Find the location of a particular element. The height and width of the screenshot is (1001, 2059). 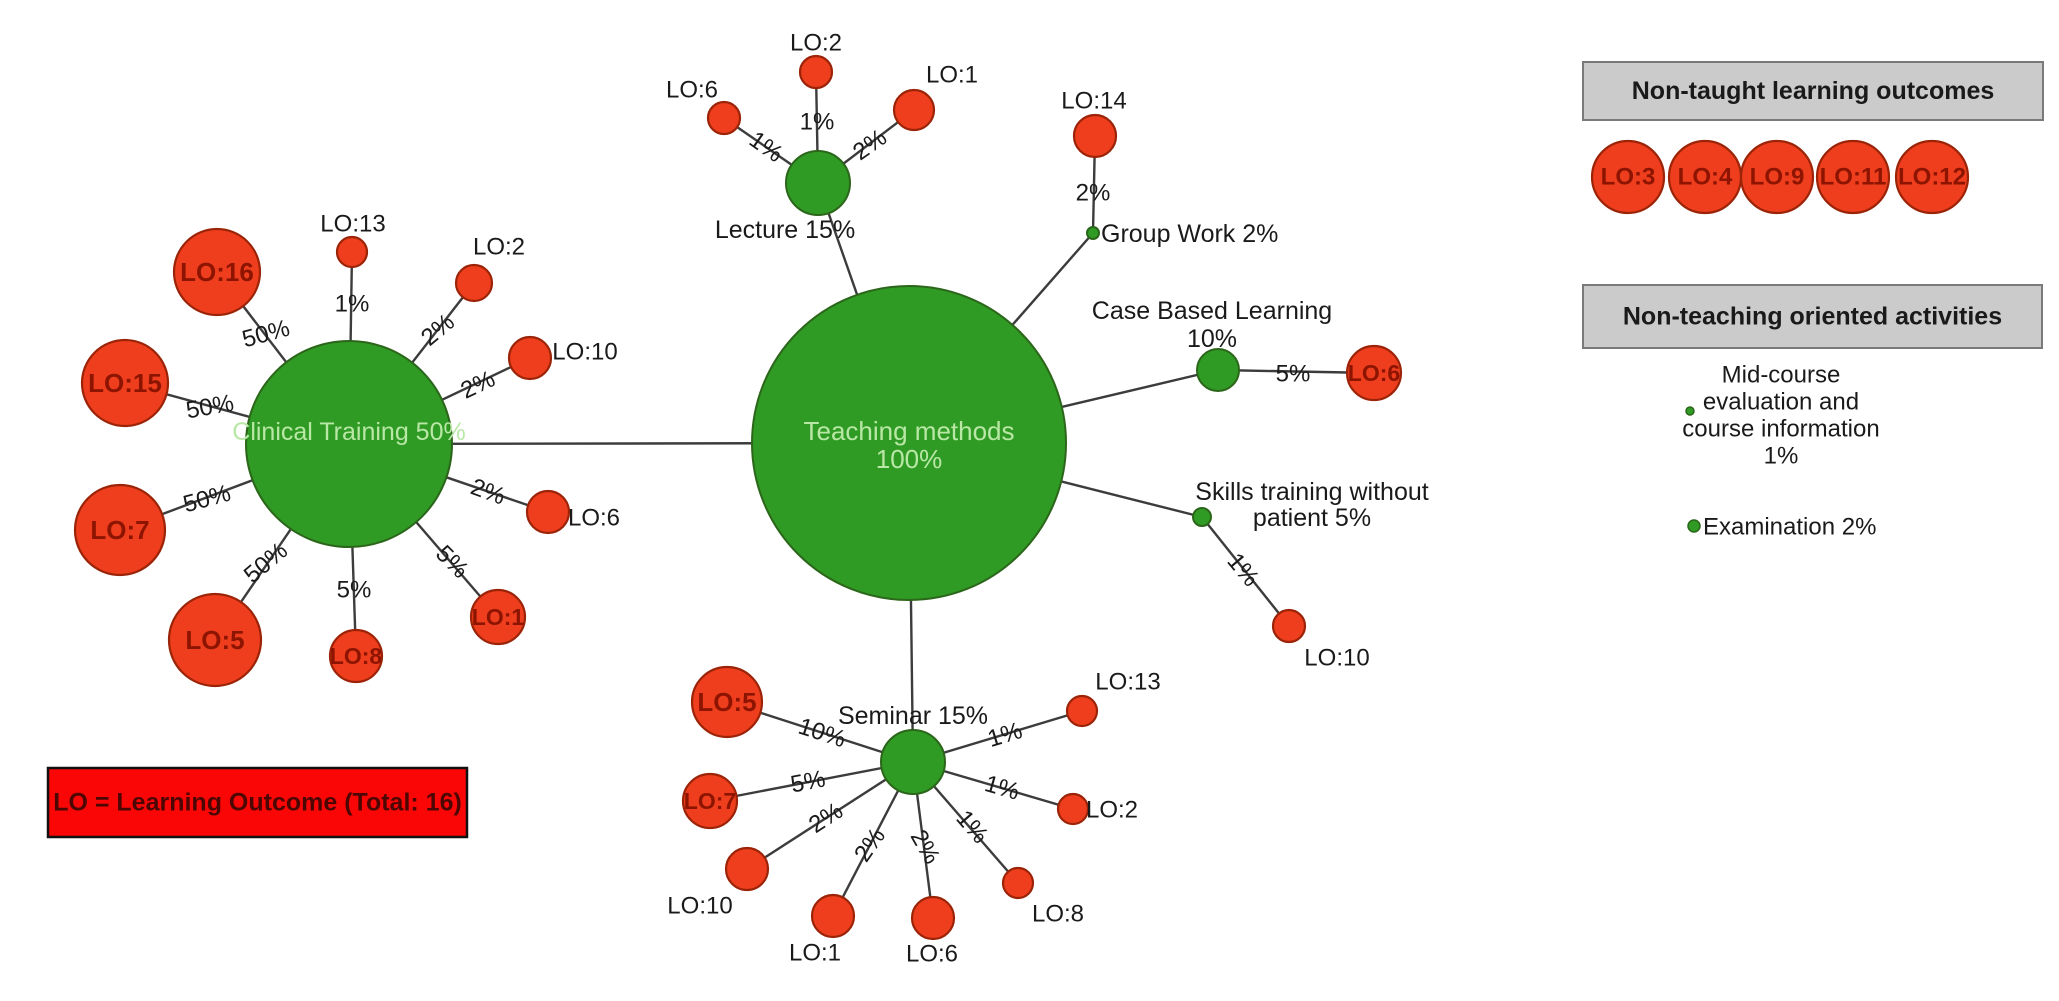

lo-label-lo1l: LO:1 is located at coordinates (952, 75).